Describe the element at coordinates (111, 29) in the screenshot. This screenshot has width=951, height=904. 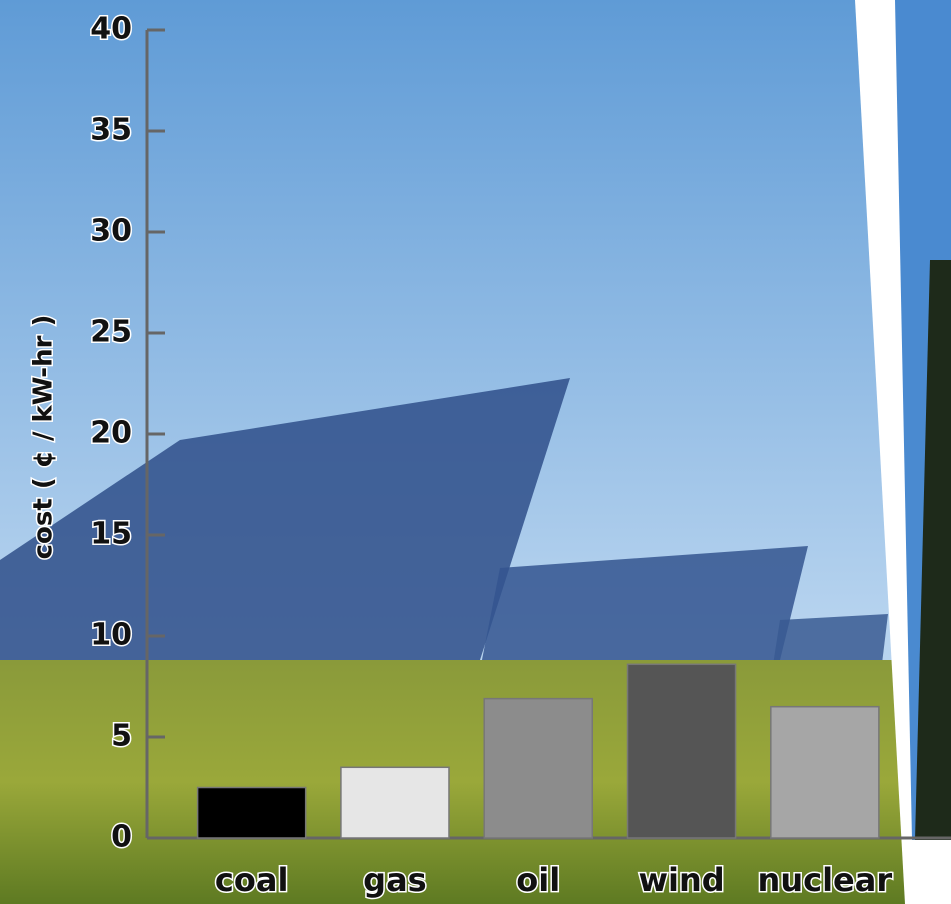
I see `y-tick-label: 40` at that location.